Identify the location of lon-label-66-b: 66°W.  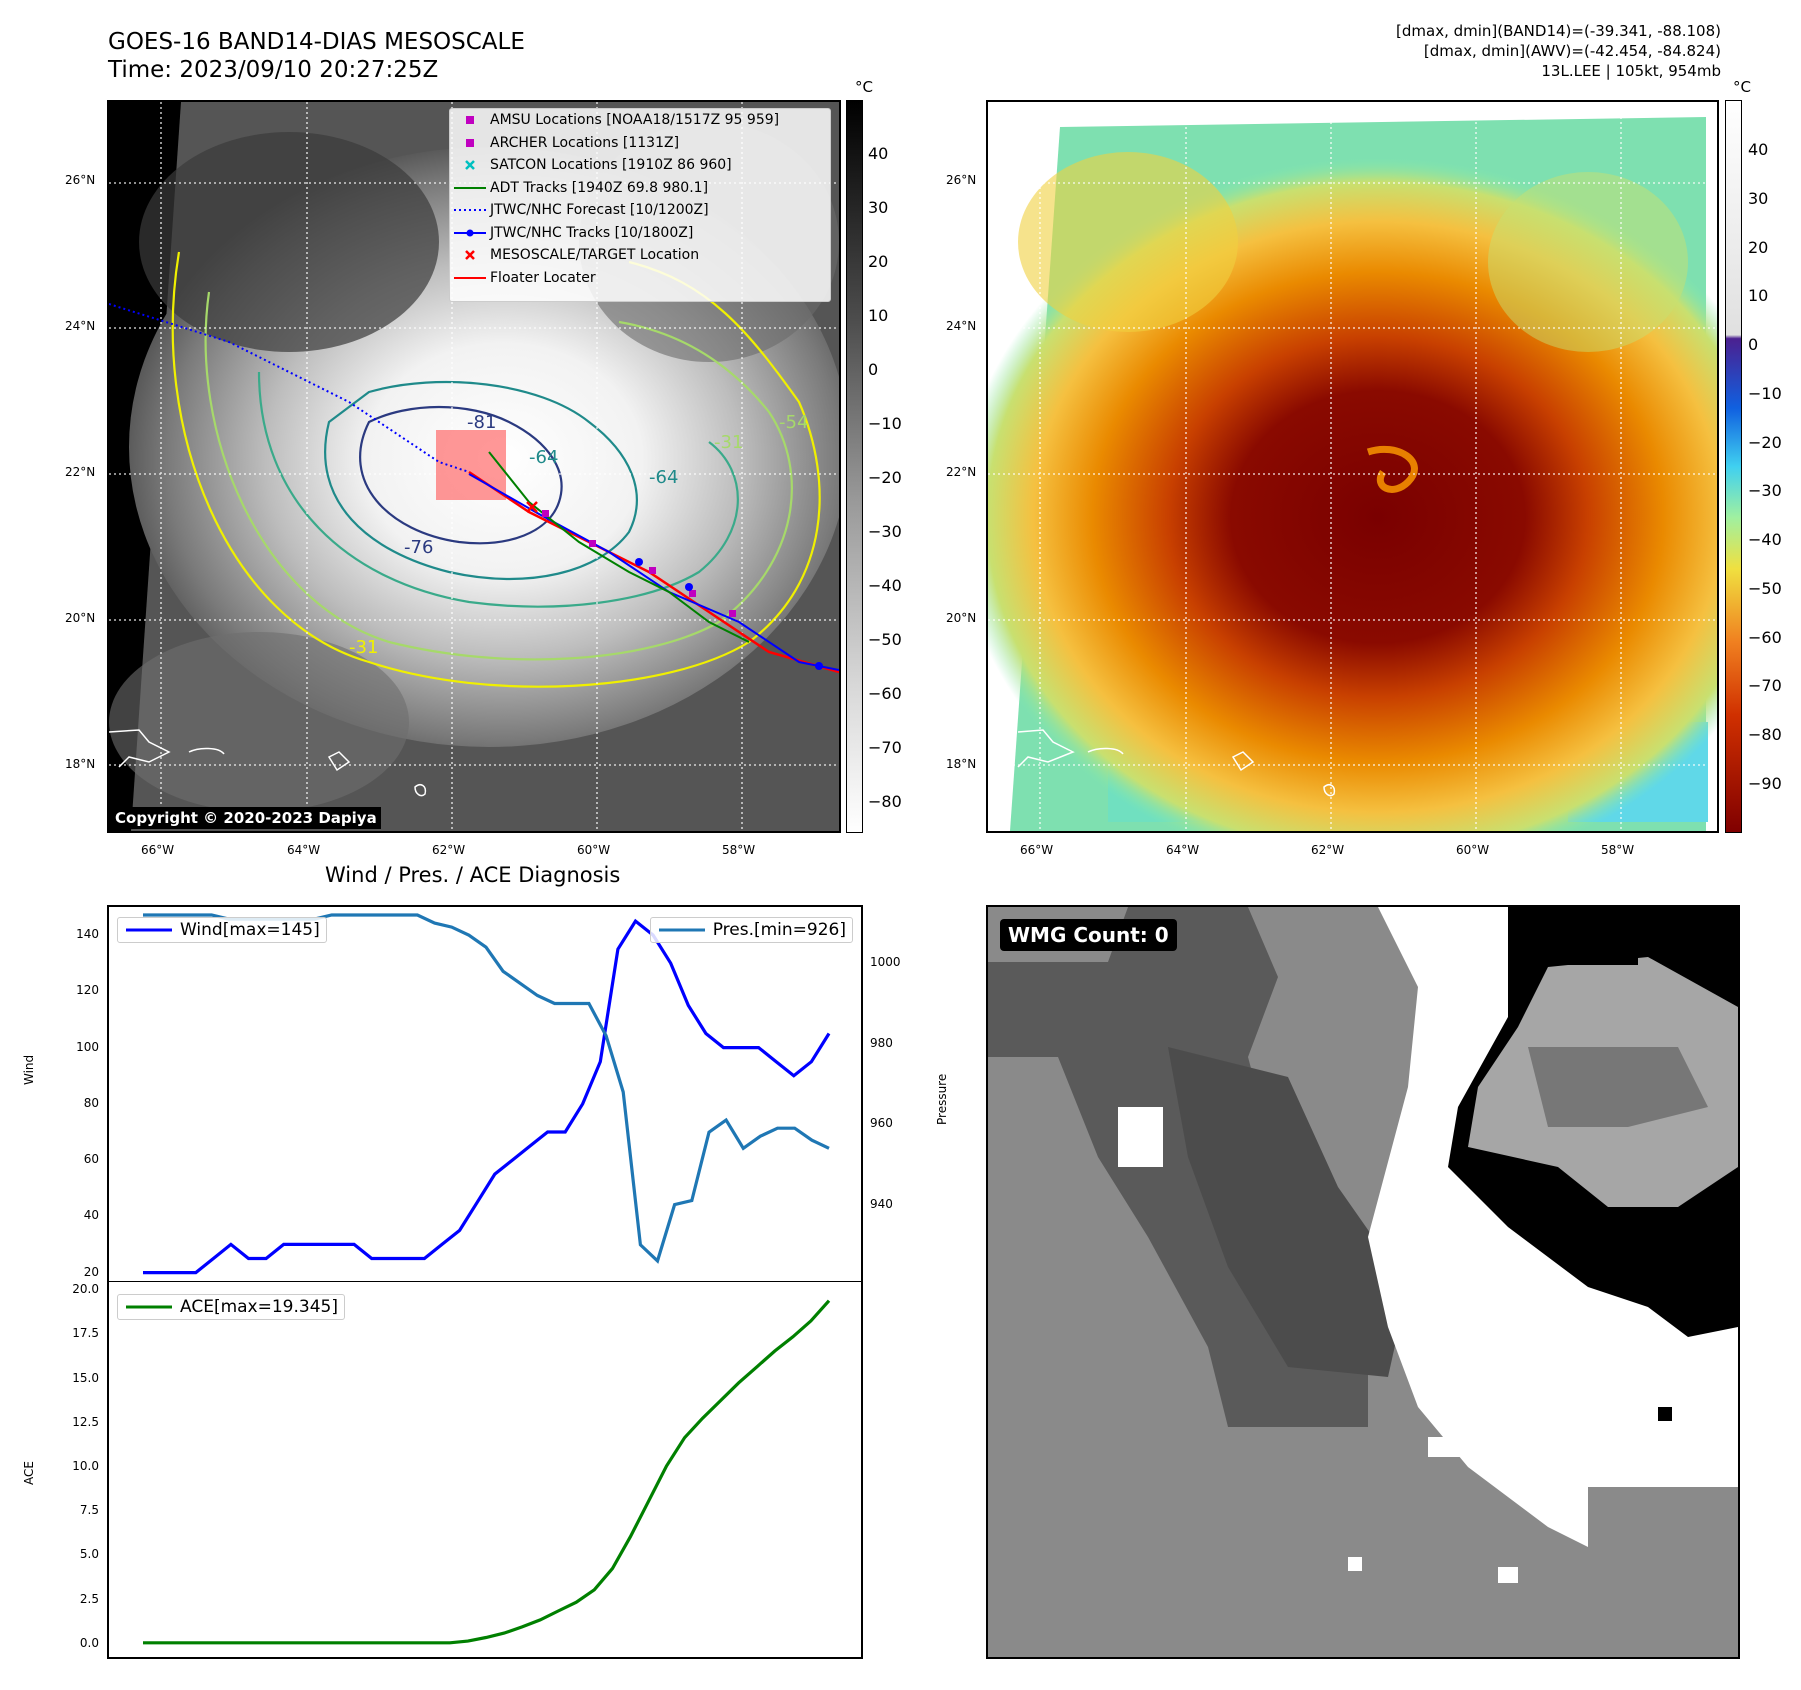
(1037, 850).